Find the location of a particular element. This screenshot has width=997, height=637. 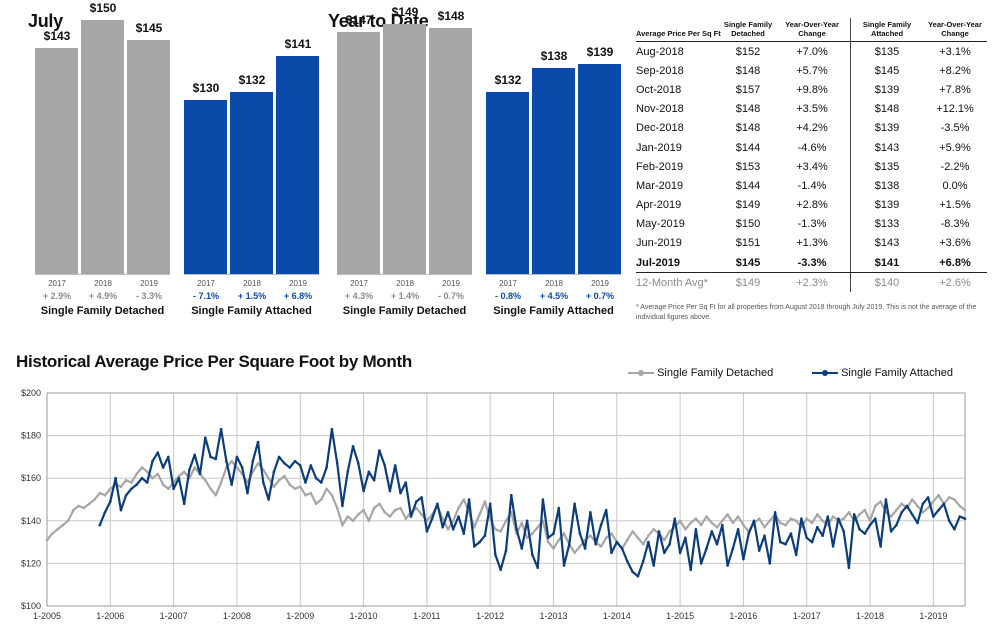

bar-value-label: $132 is located at coordinates (508, 80).